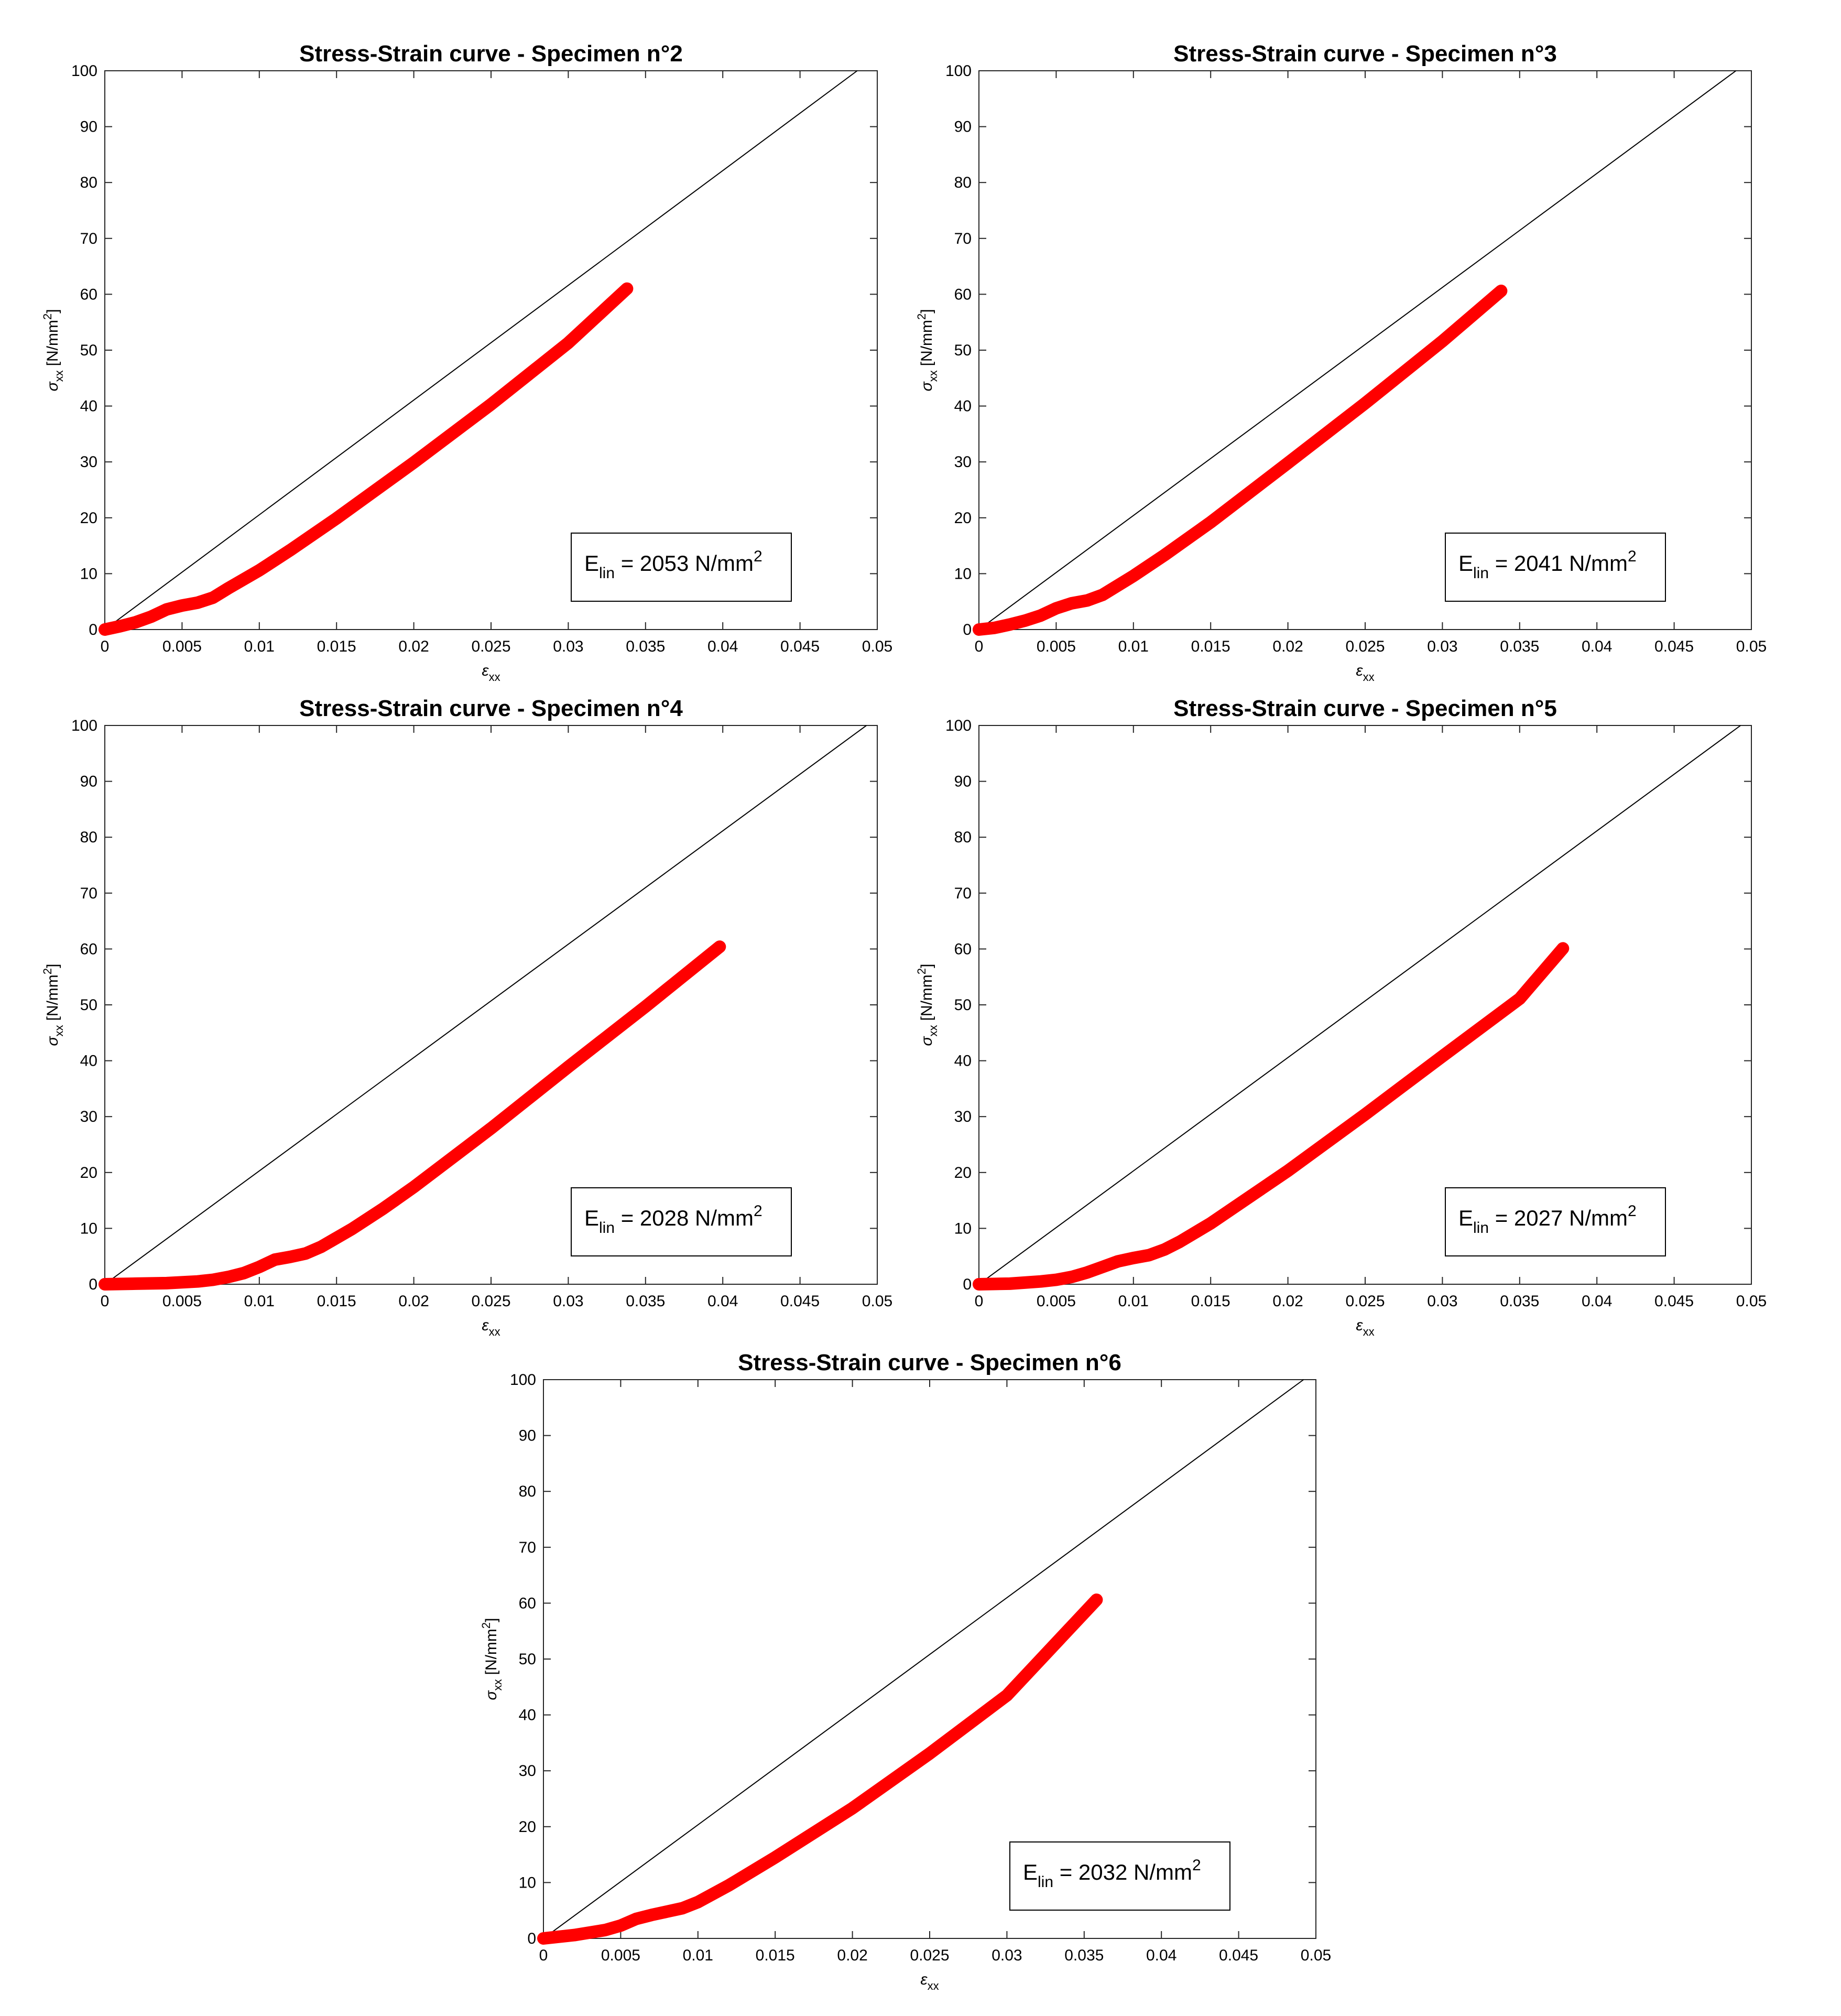 The image size is (1841, 2016). What do you see at coordinates (673, 1220) in the screenshot?
I see `modulus-annotation: Elin = 2028 N/mm2` at bounding box center [673, 1220].